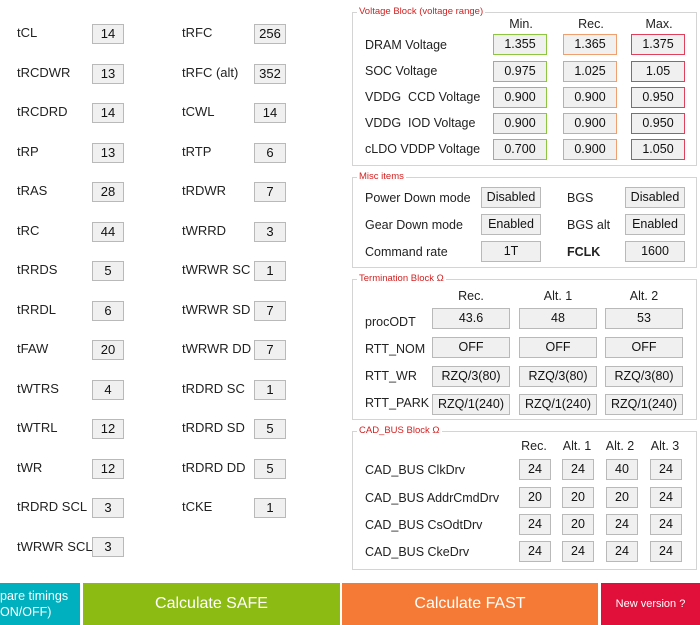  I want to click on timing-value-trfc: 256, so click(270, 34).